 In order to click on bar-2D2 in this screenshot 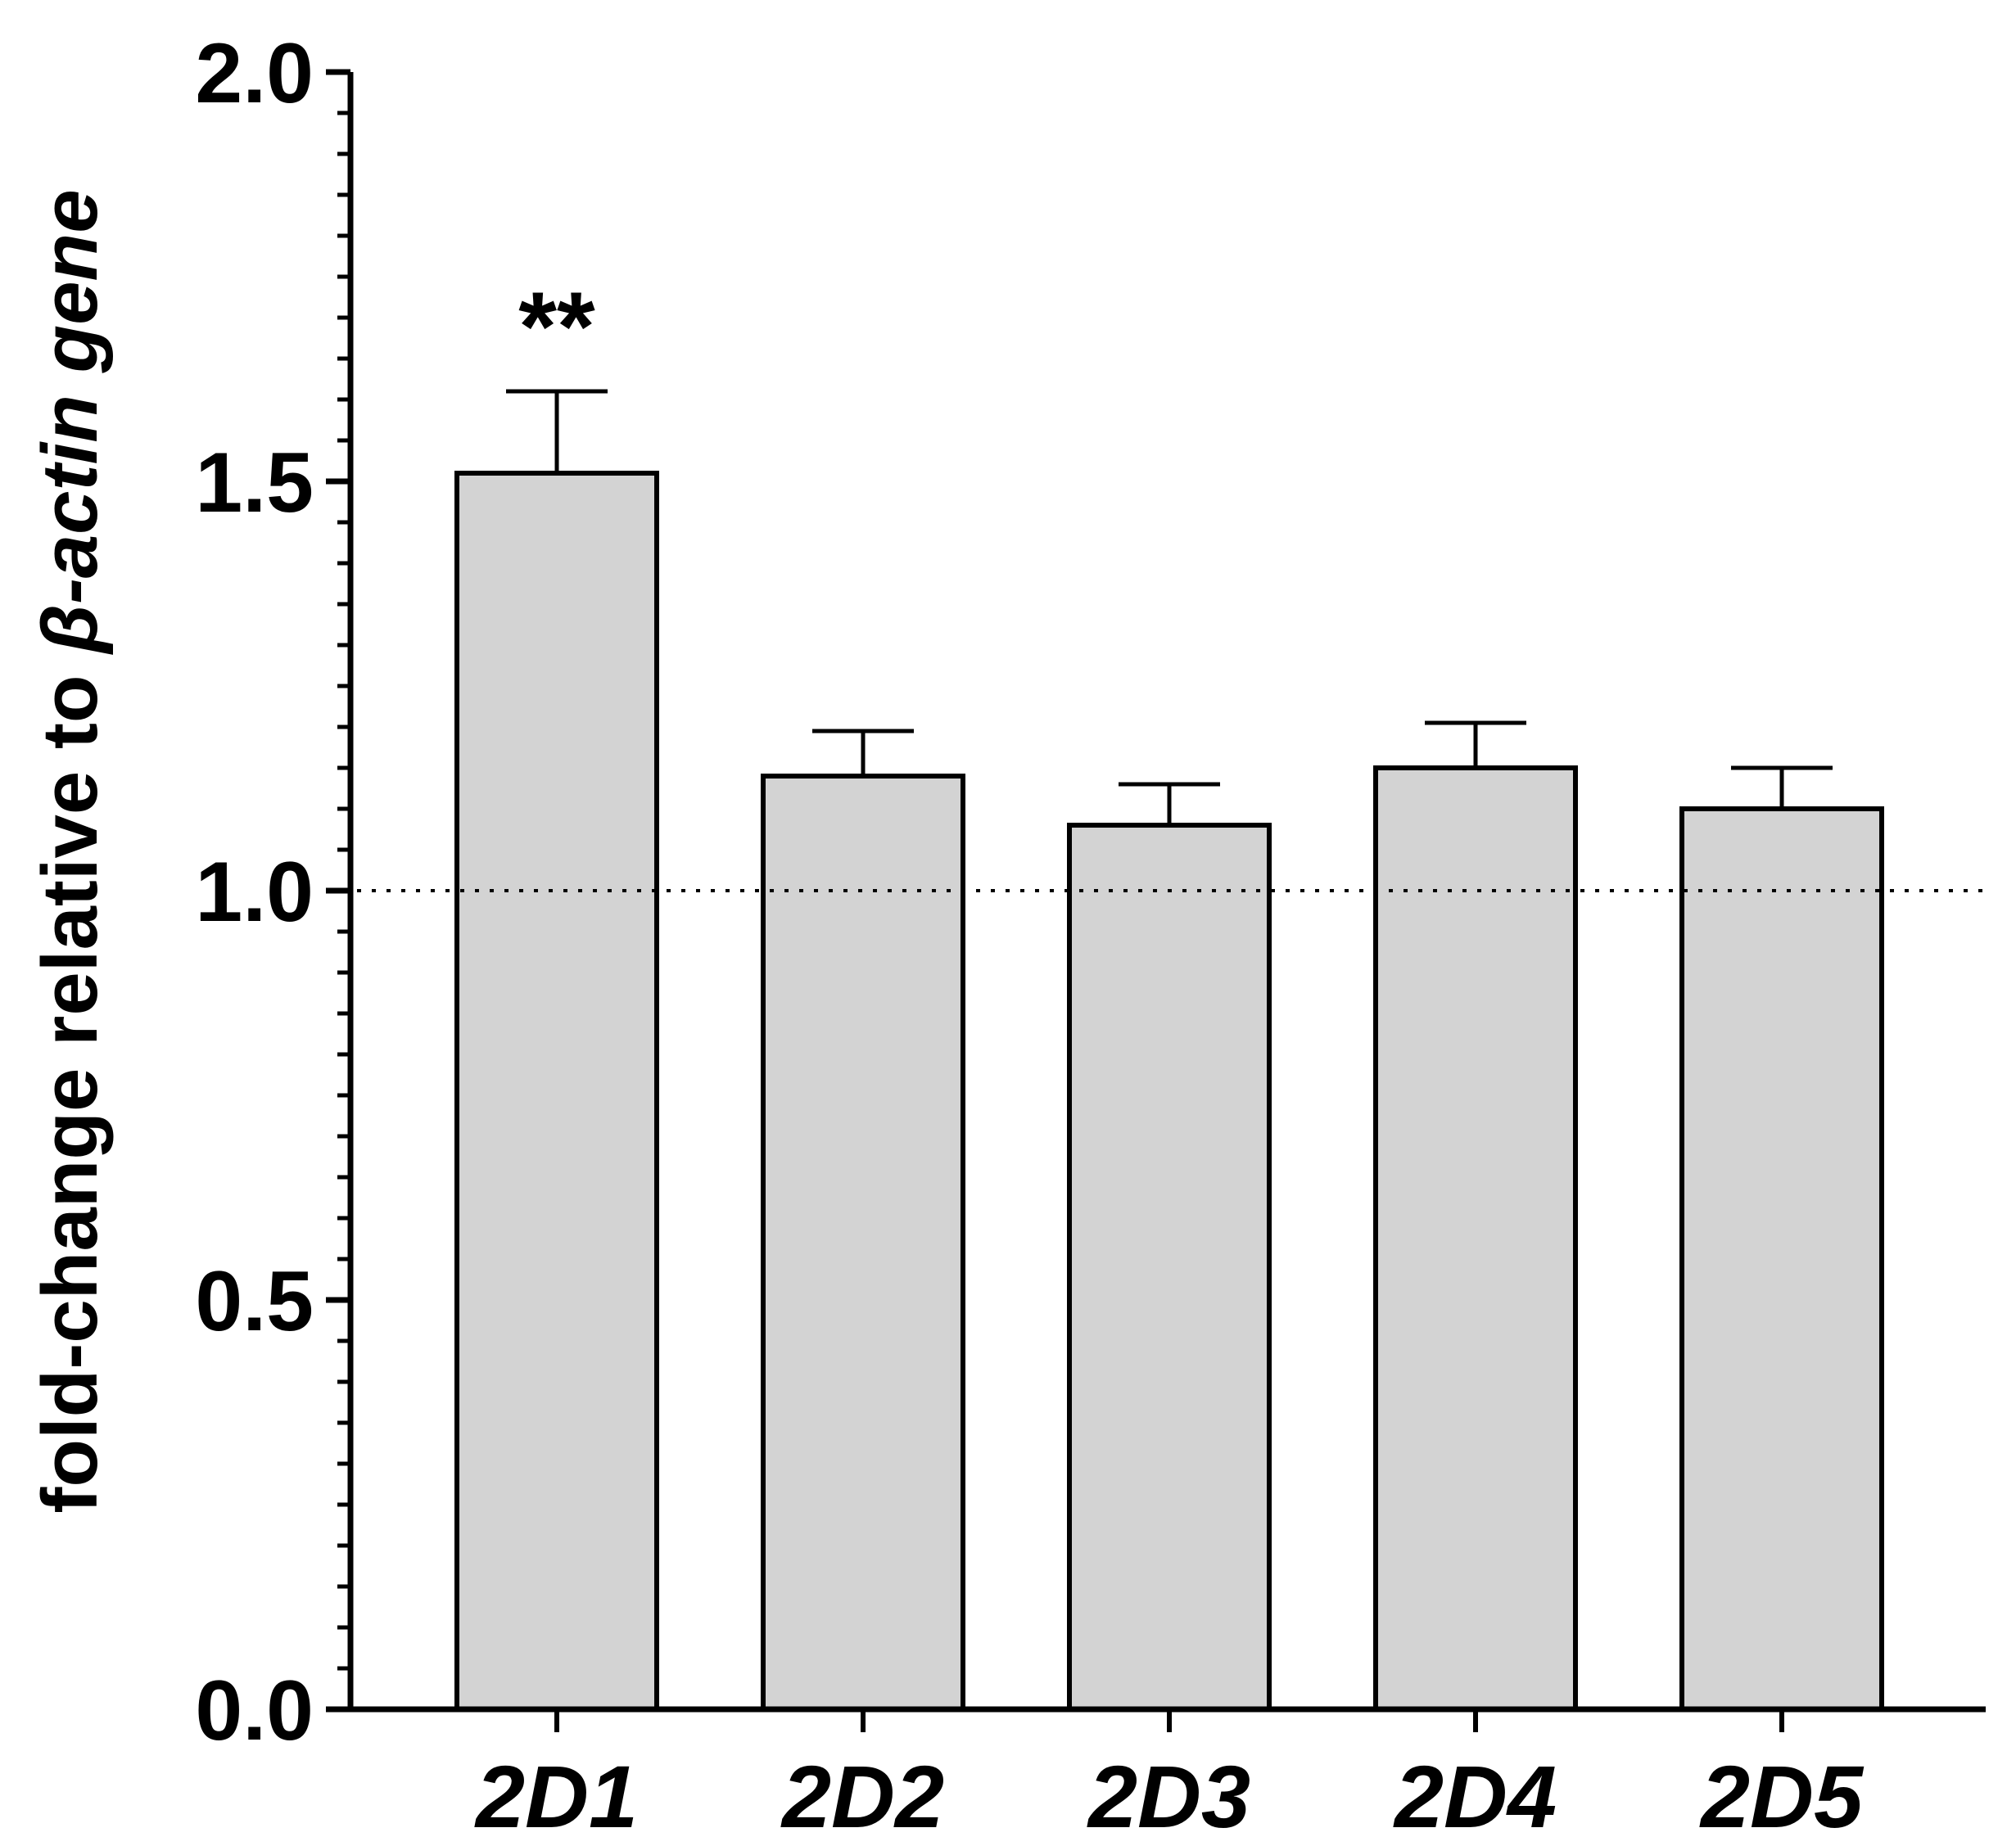, I will do `click(863, 1243)`.